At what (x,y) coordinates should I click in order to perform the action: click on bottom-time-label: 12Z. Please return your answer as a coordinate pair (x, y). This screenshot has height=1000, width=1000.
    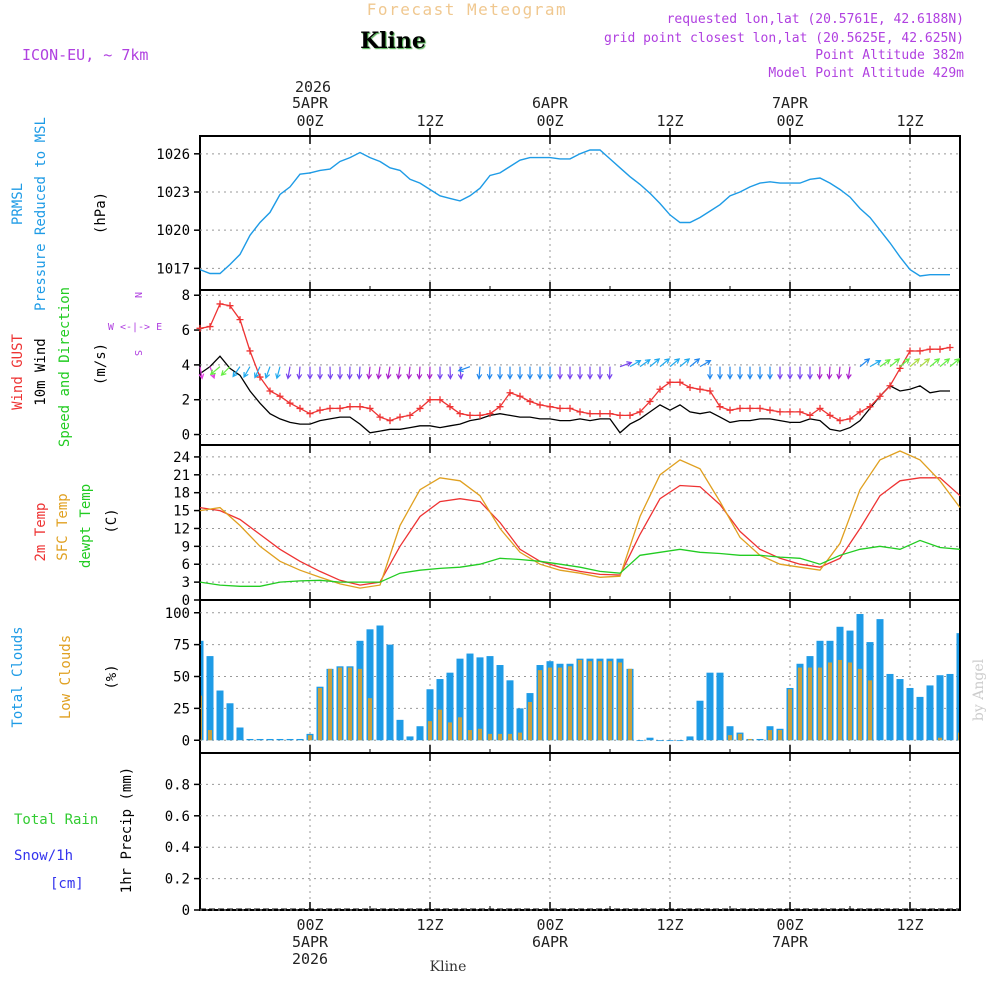
    Looking at the image, I should click on (429, 925).